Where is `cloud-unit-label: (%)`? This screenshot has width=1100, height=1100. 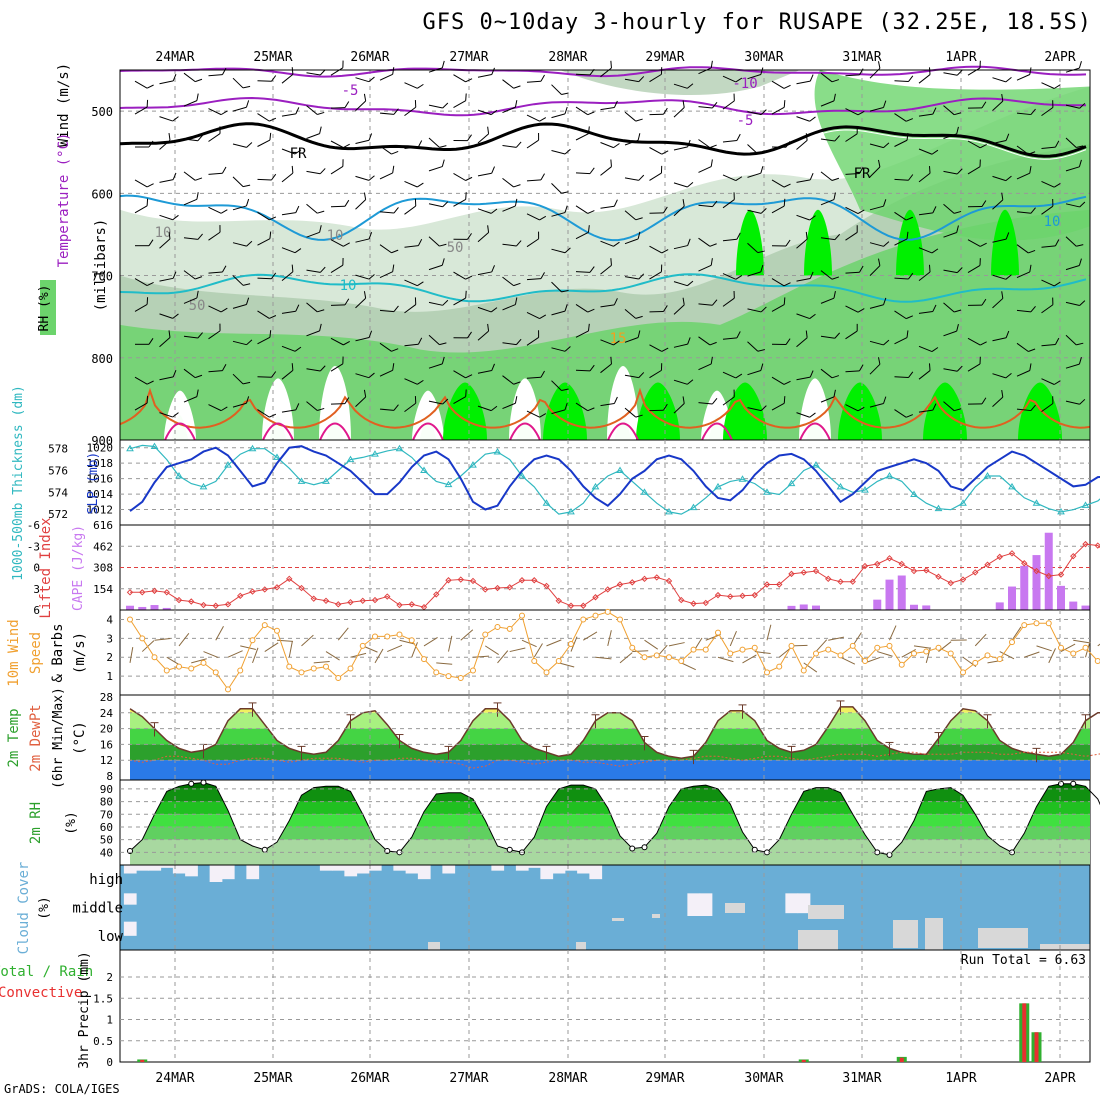 cloud-unit-label: (%) is located at coordinates (44, 907).